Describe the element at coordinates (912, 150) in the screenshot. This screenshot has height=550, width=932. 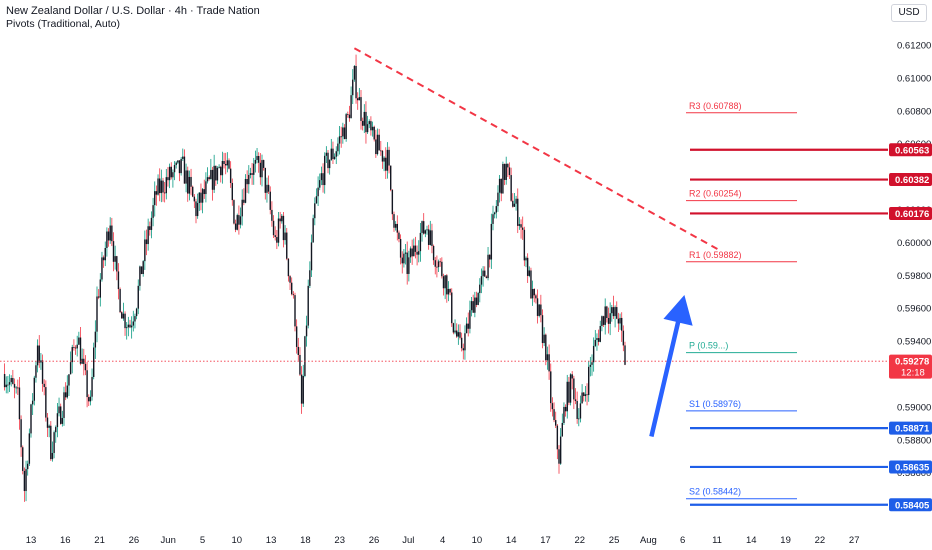
I see `level-price-badge-text: 0.60563` at that location.